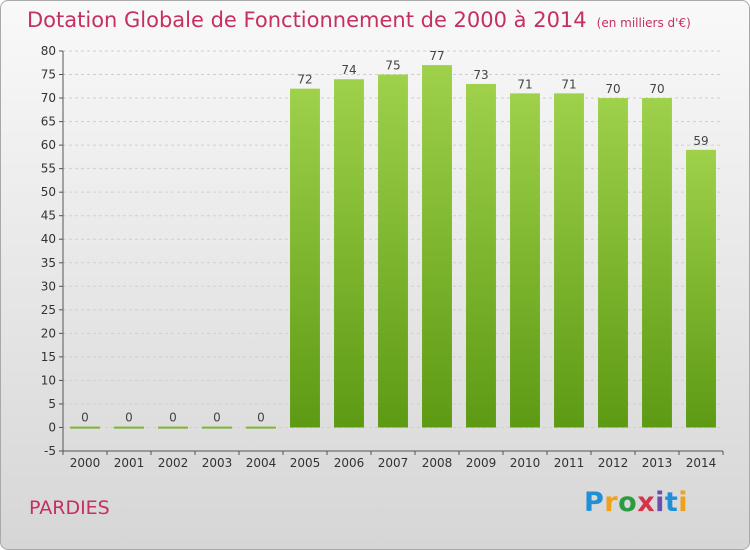  What do you see at coordinates (48, 51) in the screenshot?
I see `y-tick-label: 80` at bounding box center [48, 51].